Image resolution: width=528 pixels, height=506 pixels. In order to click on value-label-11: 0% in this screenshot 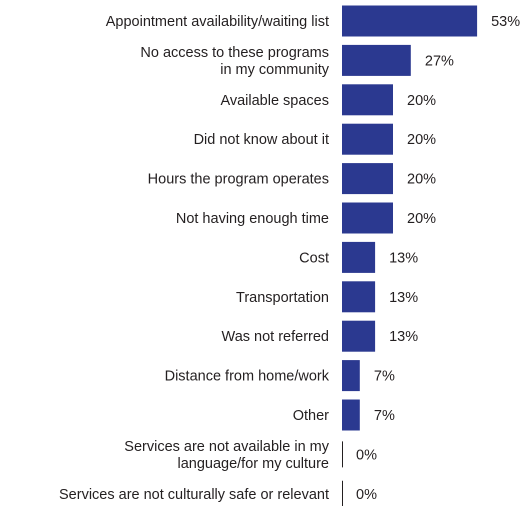, I will do `click(366, 455)`.